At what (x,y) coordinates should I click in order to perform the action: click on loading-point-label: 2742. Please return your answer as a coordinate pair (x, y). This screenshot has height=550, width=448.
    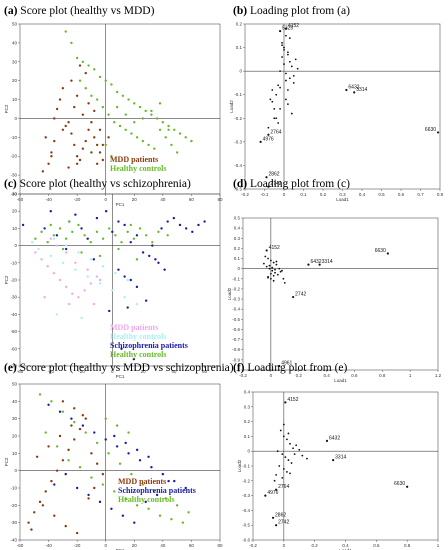
    Looking at the image, I should click on (275, 184).